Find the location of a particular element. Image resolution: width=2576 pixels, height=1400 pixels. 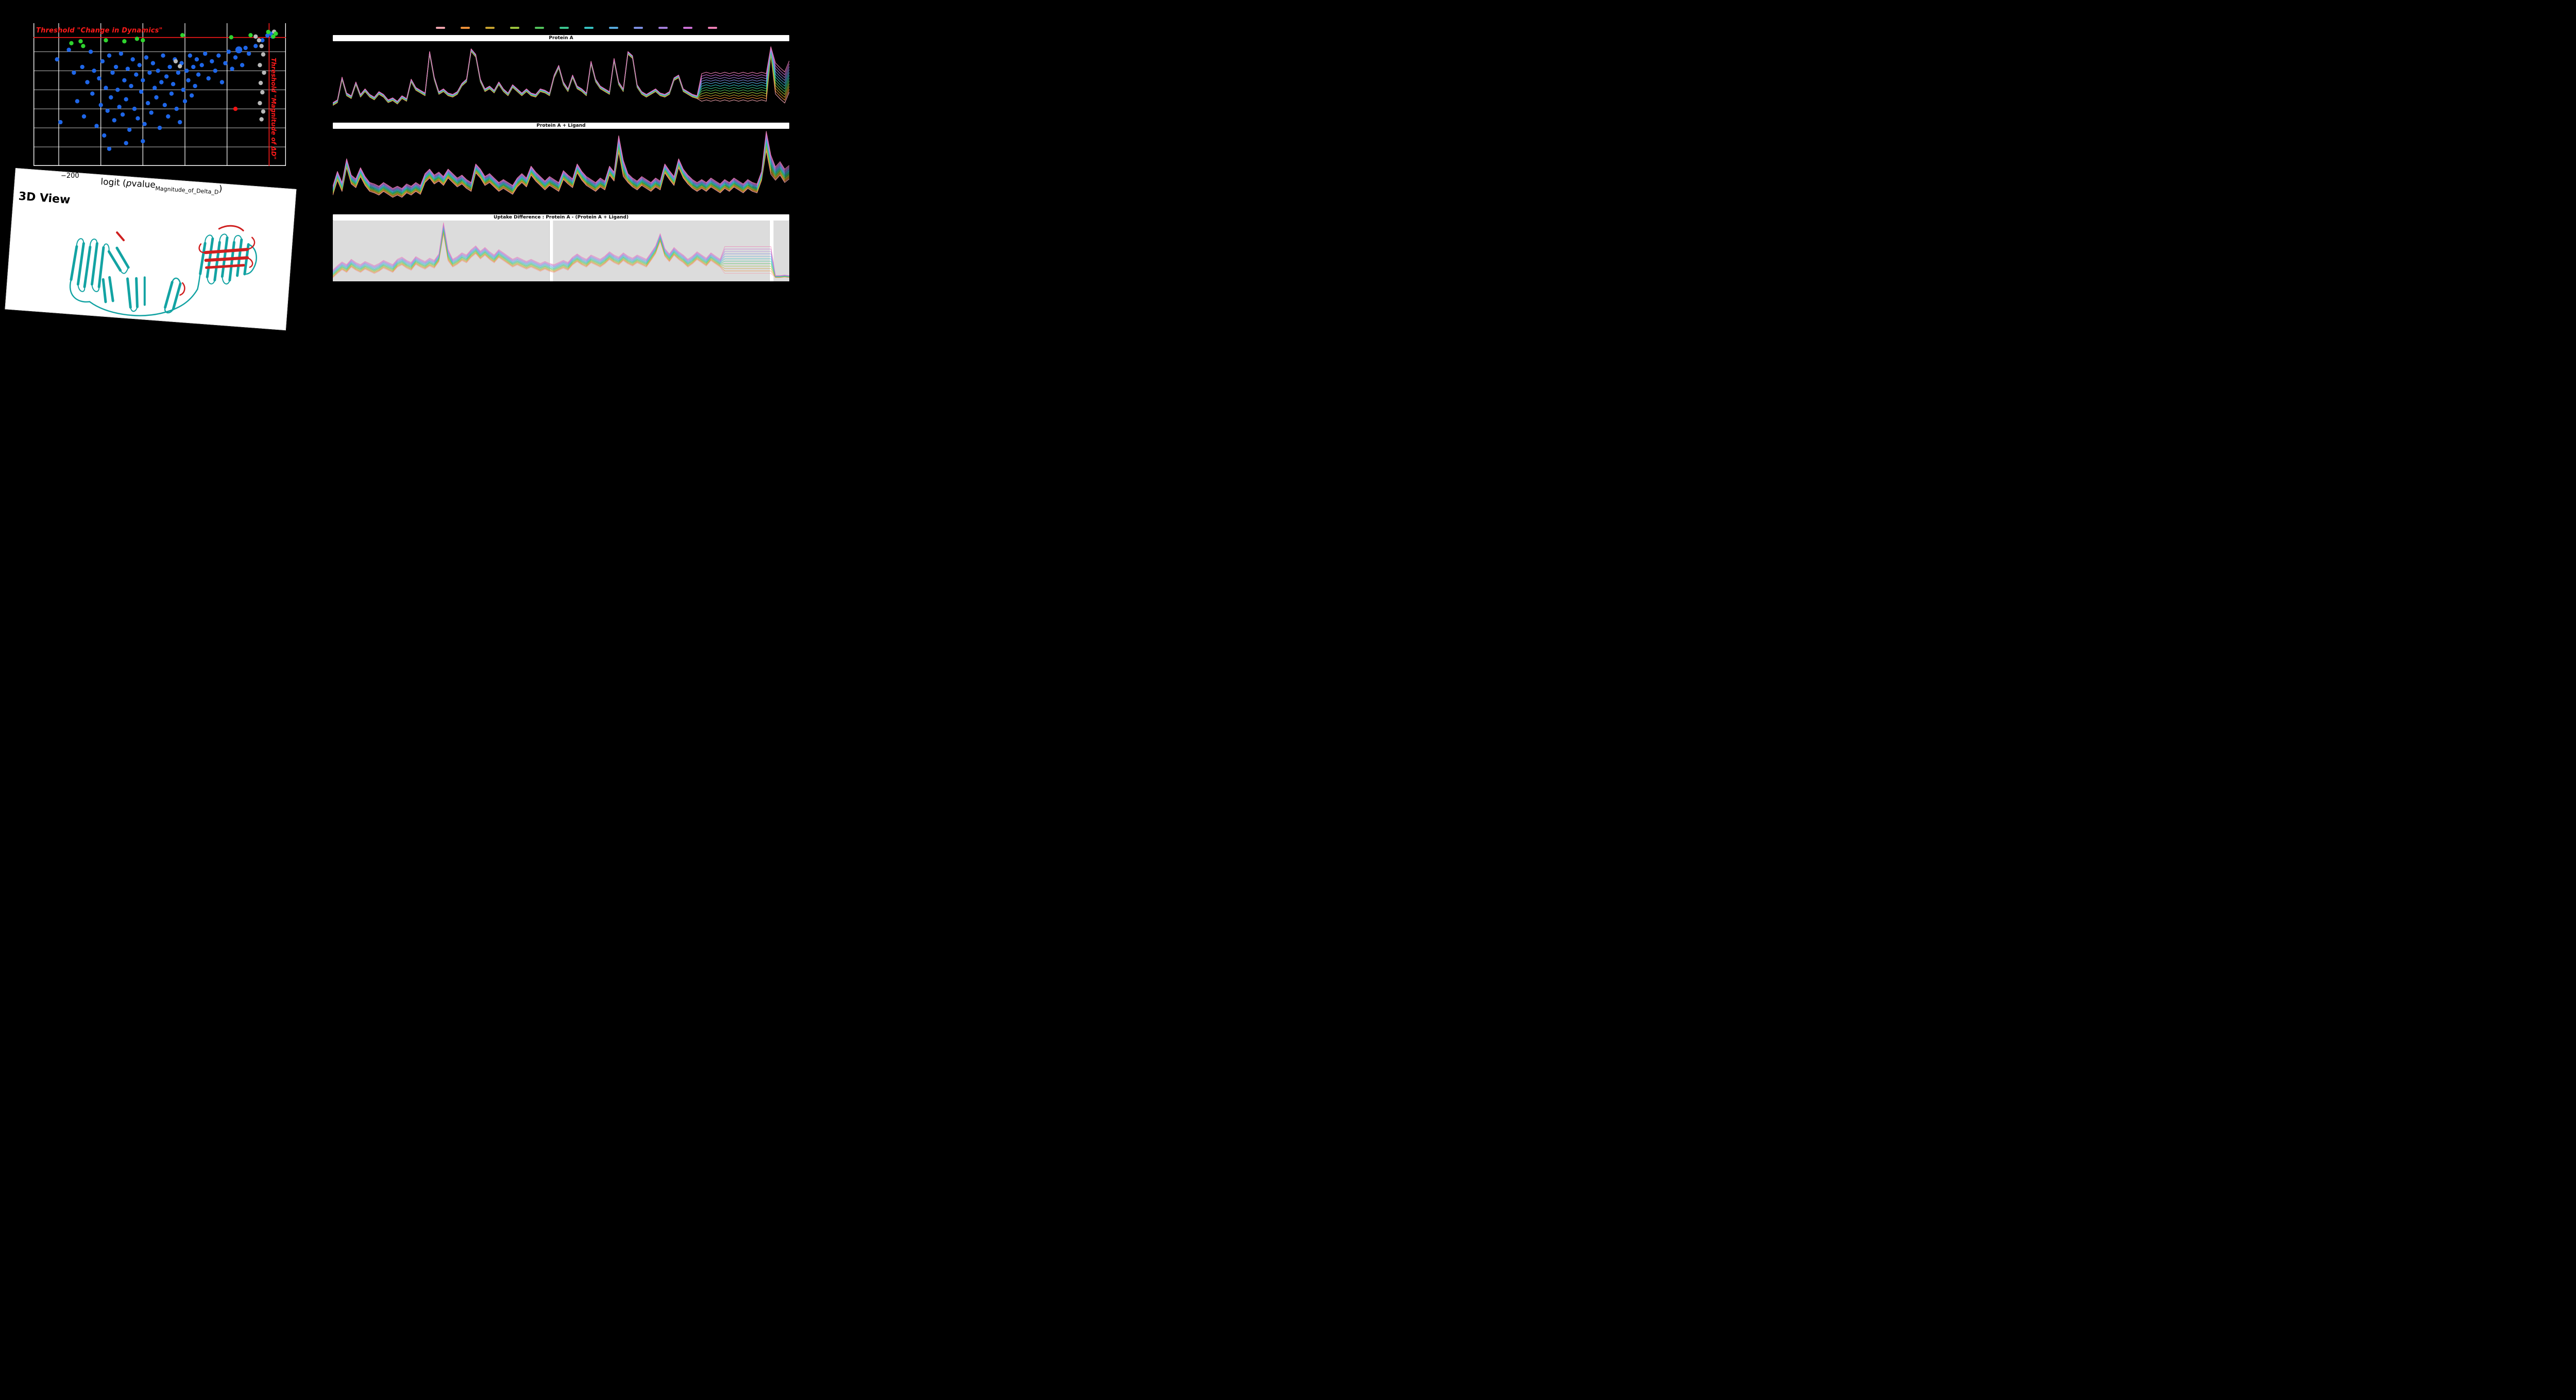

panel-3d-view: 3D View is located at coordinates (151, 249).